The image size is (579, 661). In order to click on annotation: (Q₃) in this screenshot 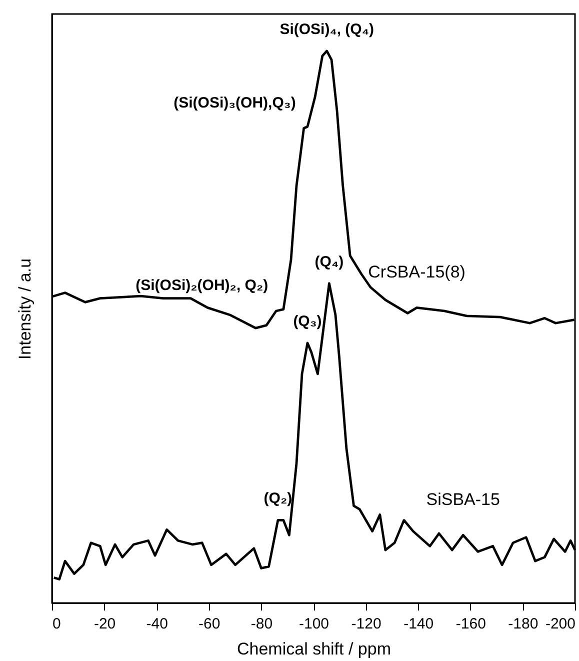, I will do `click(307, 321)`.